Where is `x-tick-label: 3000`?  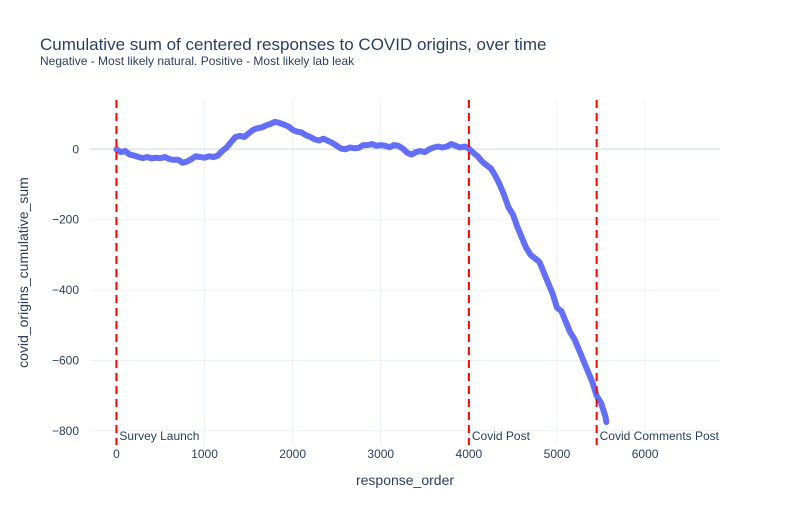 x-tick-label: 3000 is located at coordinates (380, 454).